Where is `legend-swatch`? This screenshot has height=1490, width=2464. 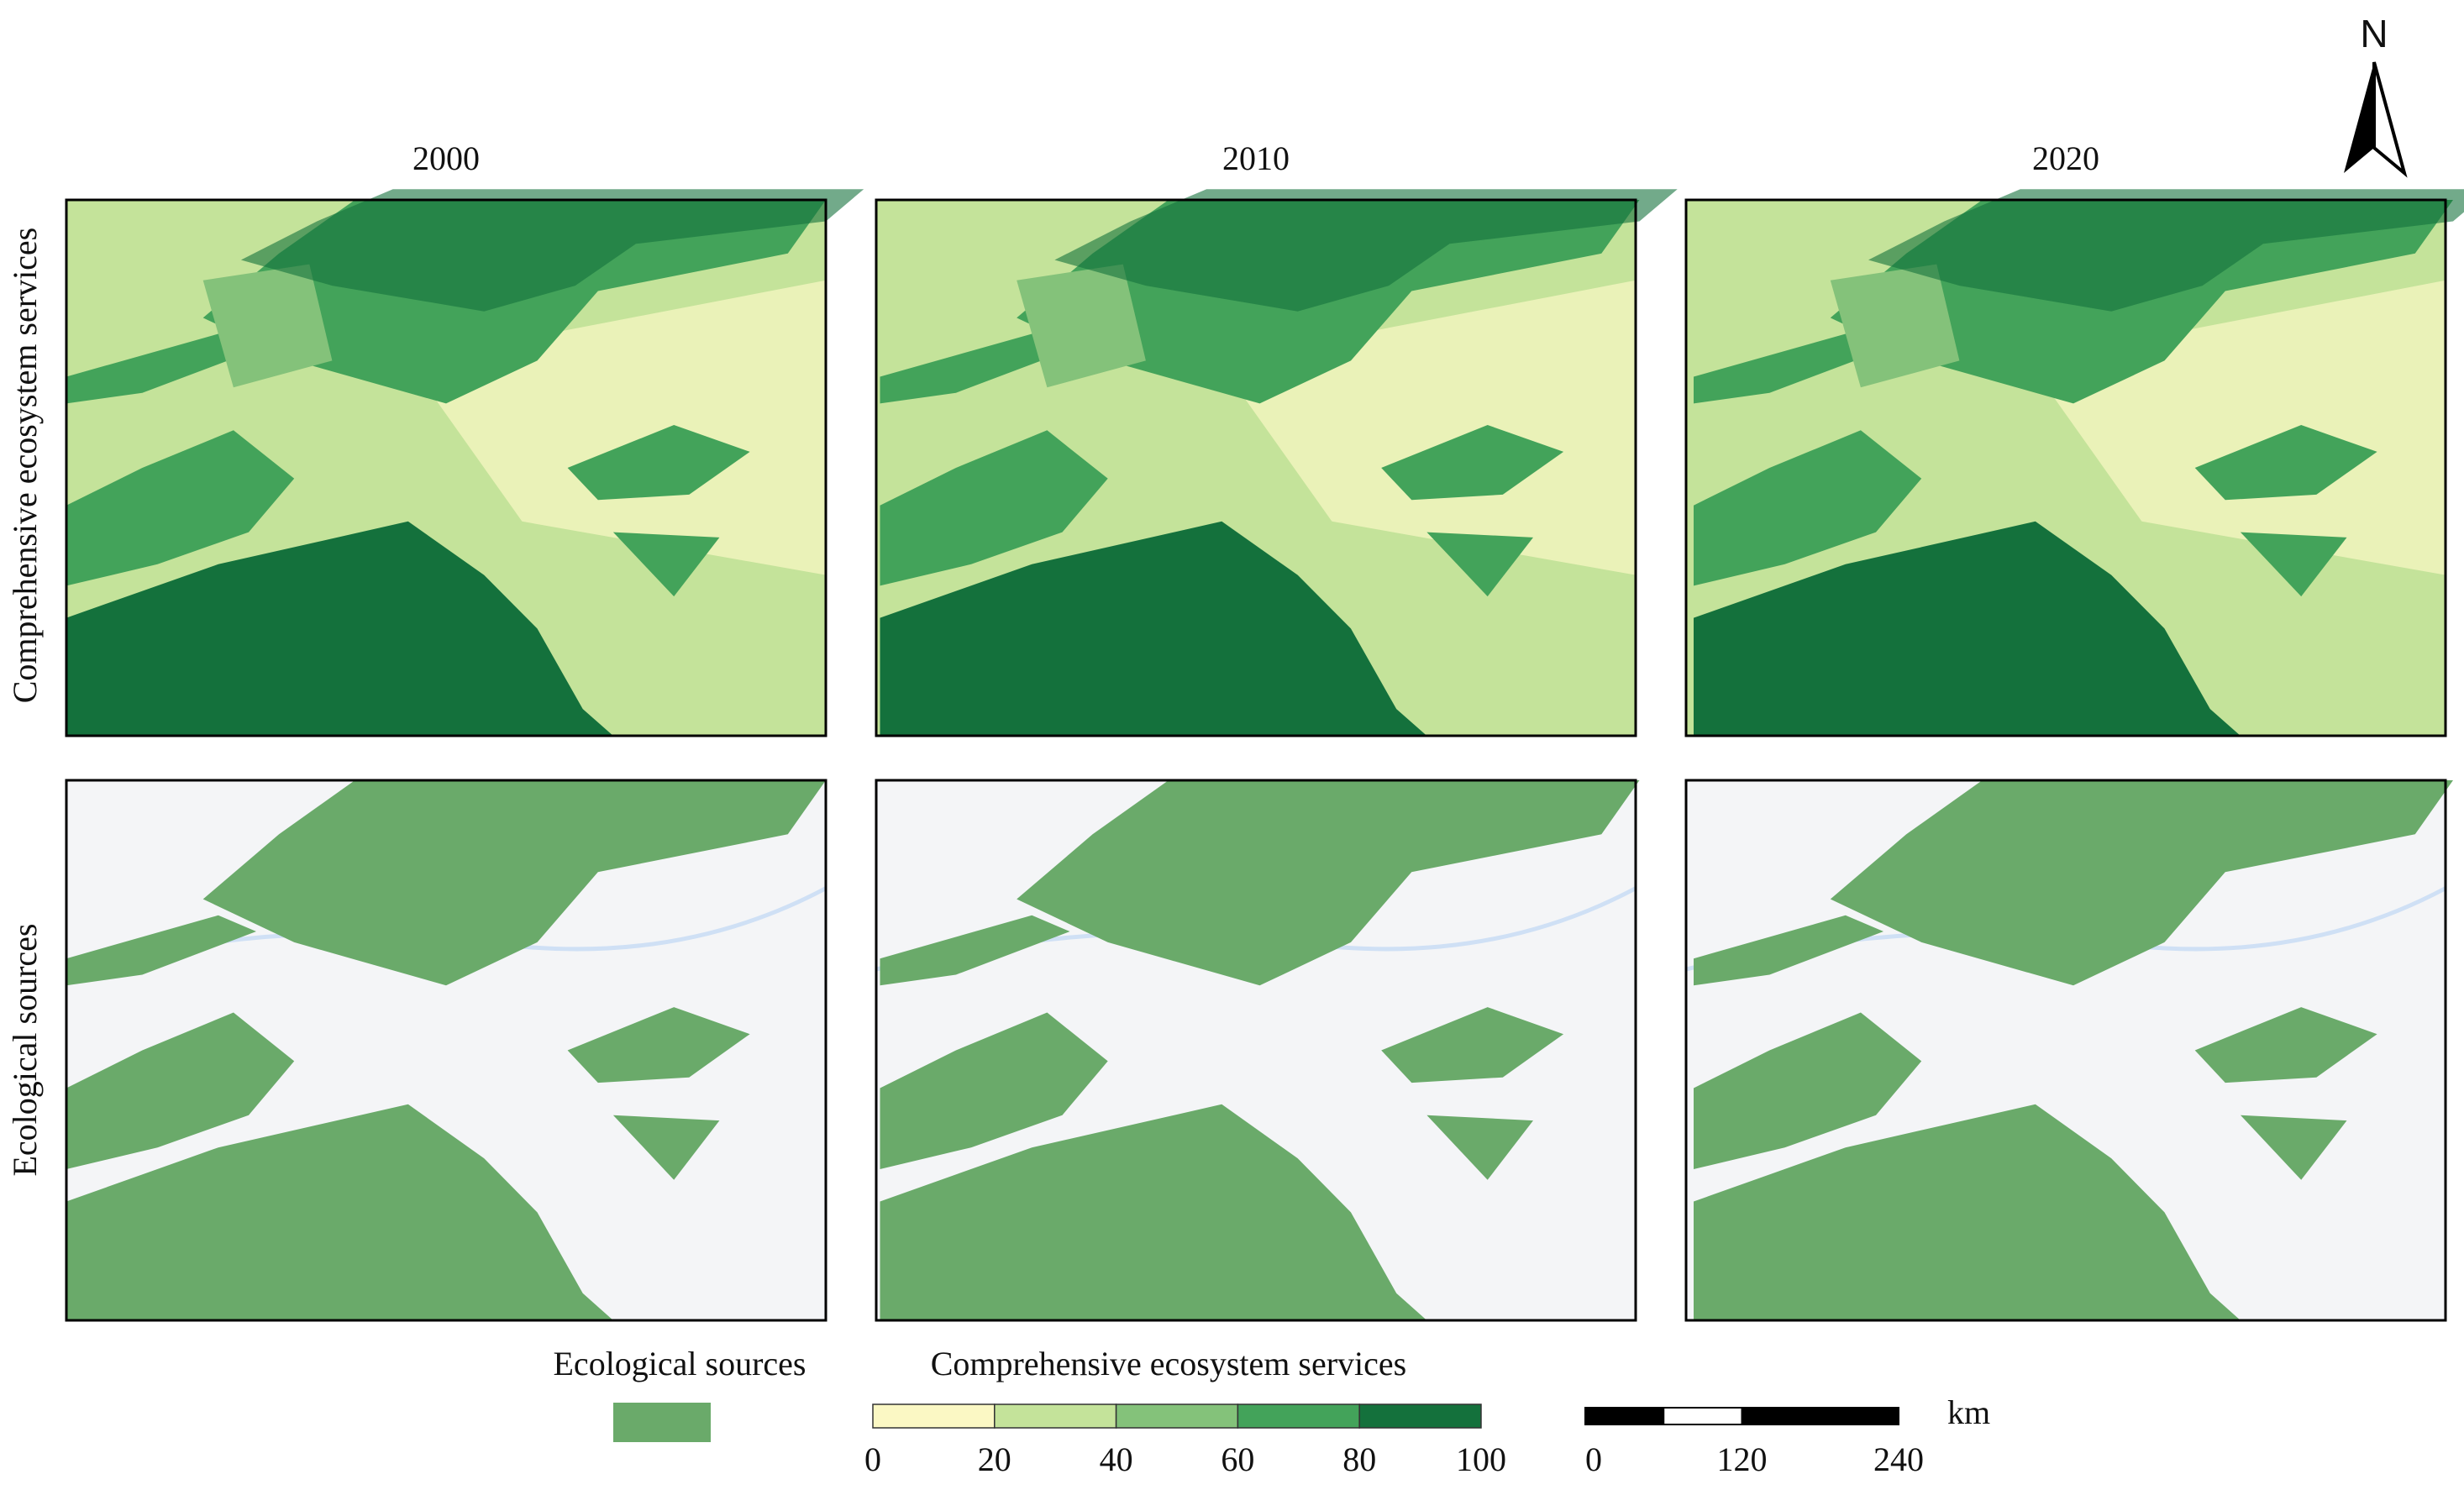 legend-swatch is located at coordinates (662, 1422).